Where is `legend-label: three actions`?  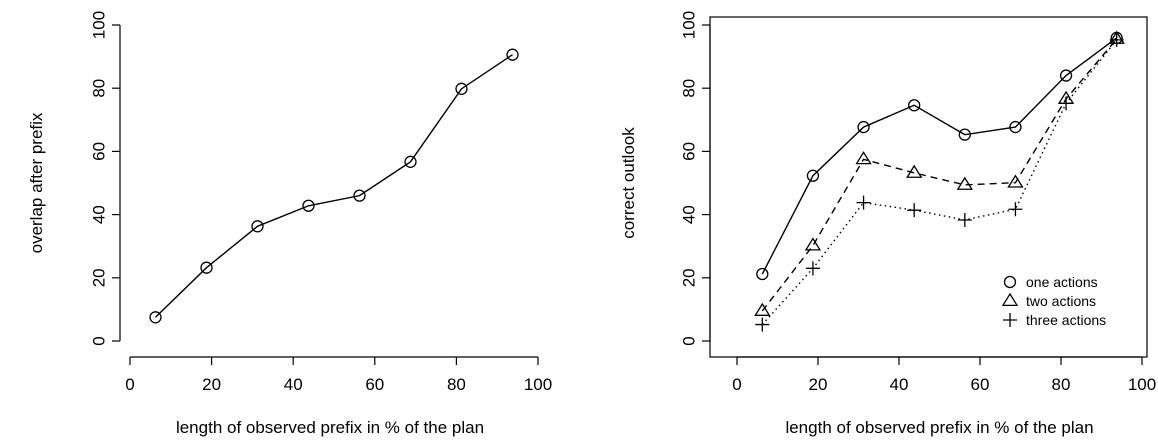 legend-label: three actions is located at coordinates (1066, 320).